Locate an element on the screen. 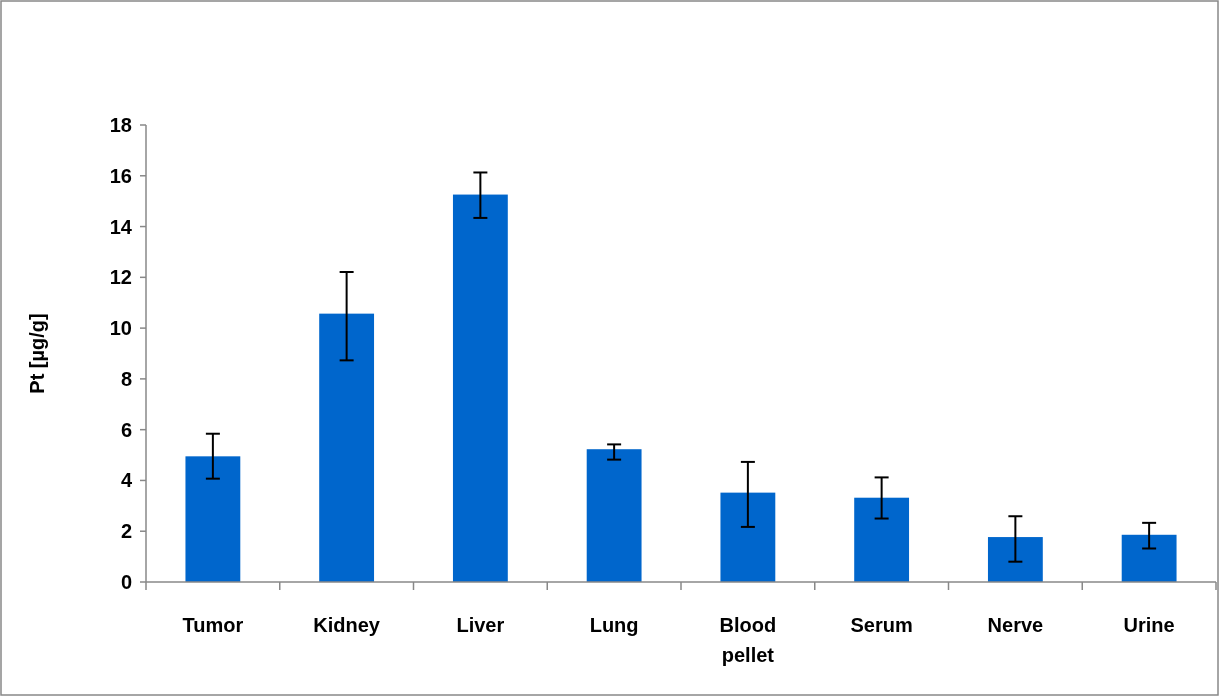 The width and height of the screenshot is (1219, 696). y-tick-label: 2 is located at coordinates (126, 531).